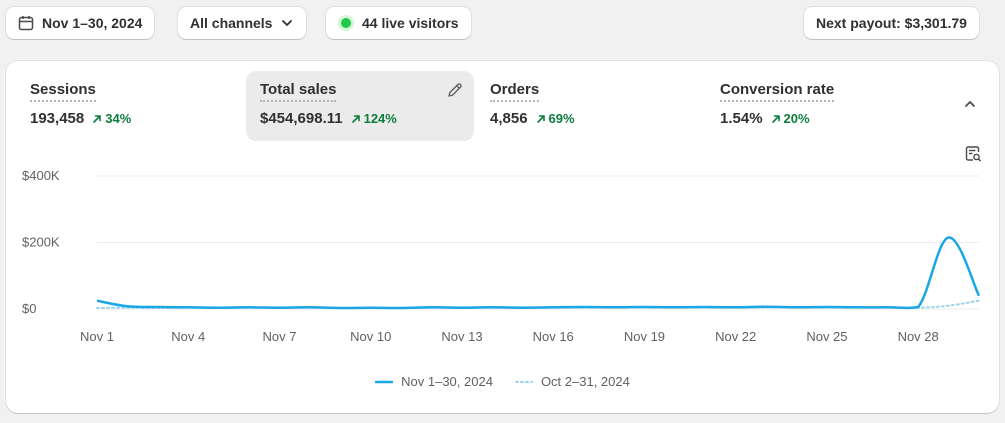 This screenshot has width=1005, height=423. Describe the element at coordinates (455, 92) in the screenshot. I see `pencil-icon` at that location.